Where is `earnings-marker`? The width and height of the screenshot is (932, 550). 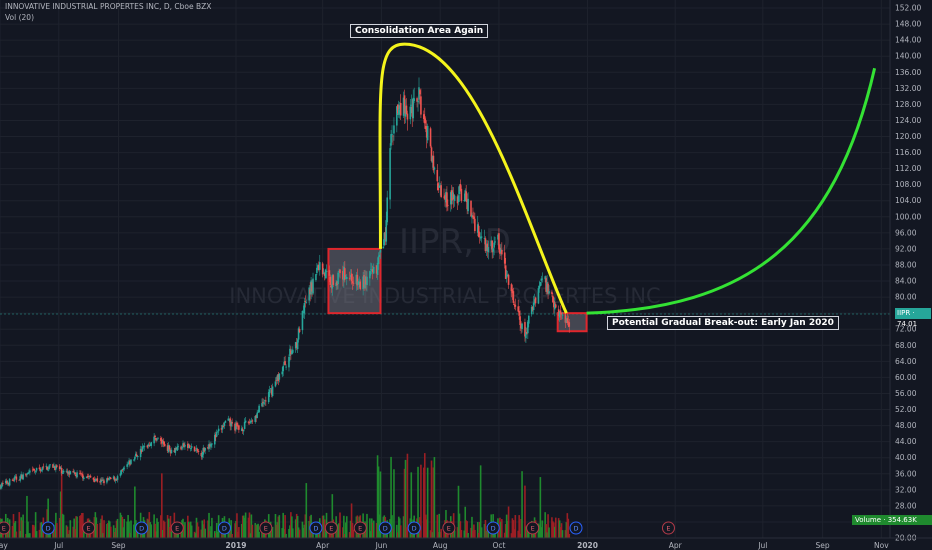
earnings-marker is located at coordinates (177, 528).